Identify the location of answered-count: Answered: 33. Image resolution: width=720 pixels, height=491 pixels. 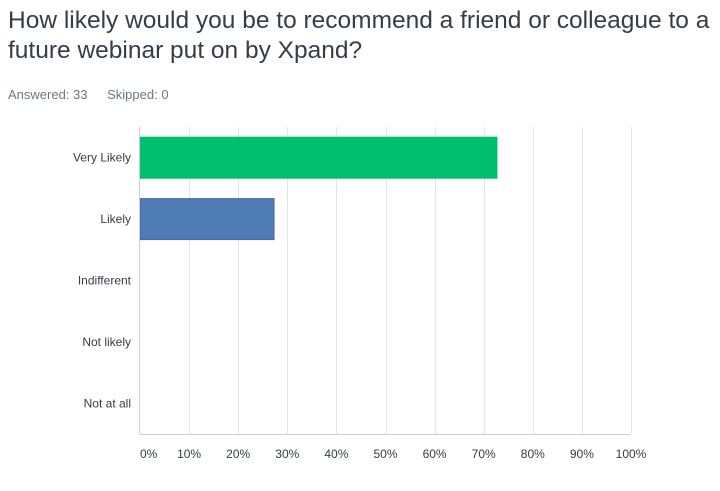
(48, 94).